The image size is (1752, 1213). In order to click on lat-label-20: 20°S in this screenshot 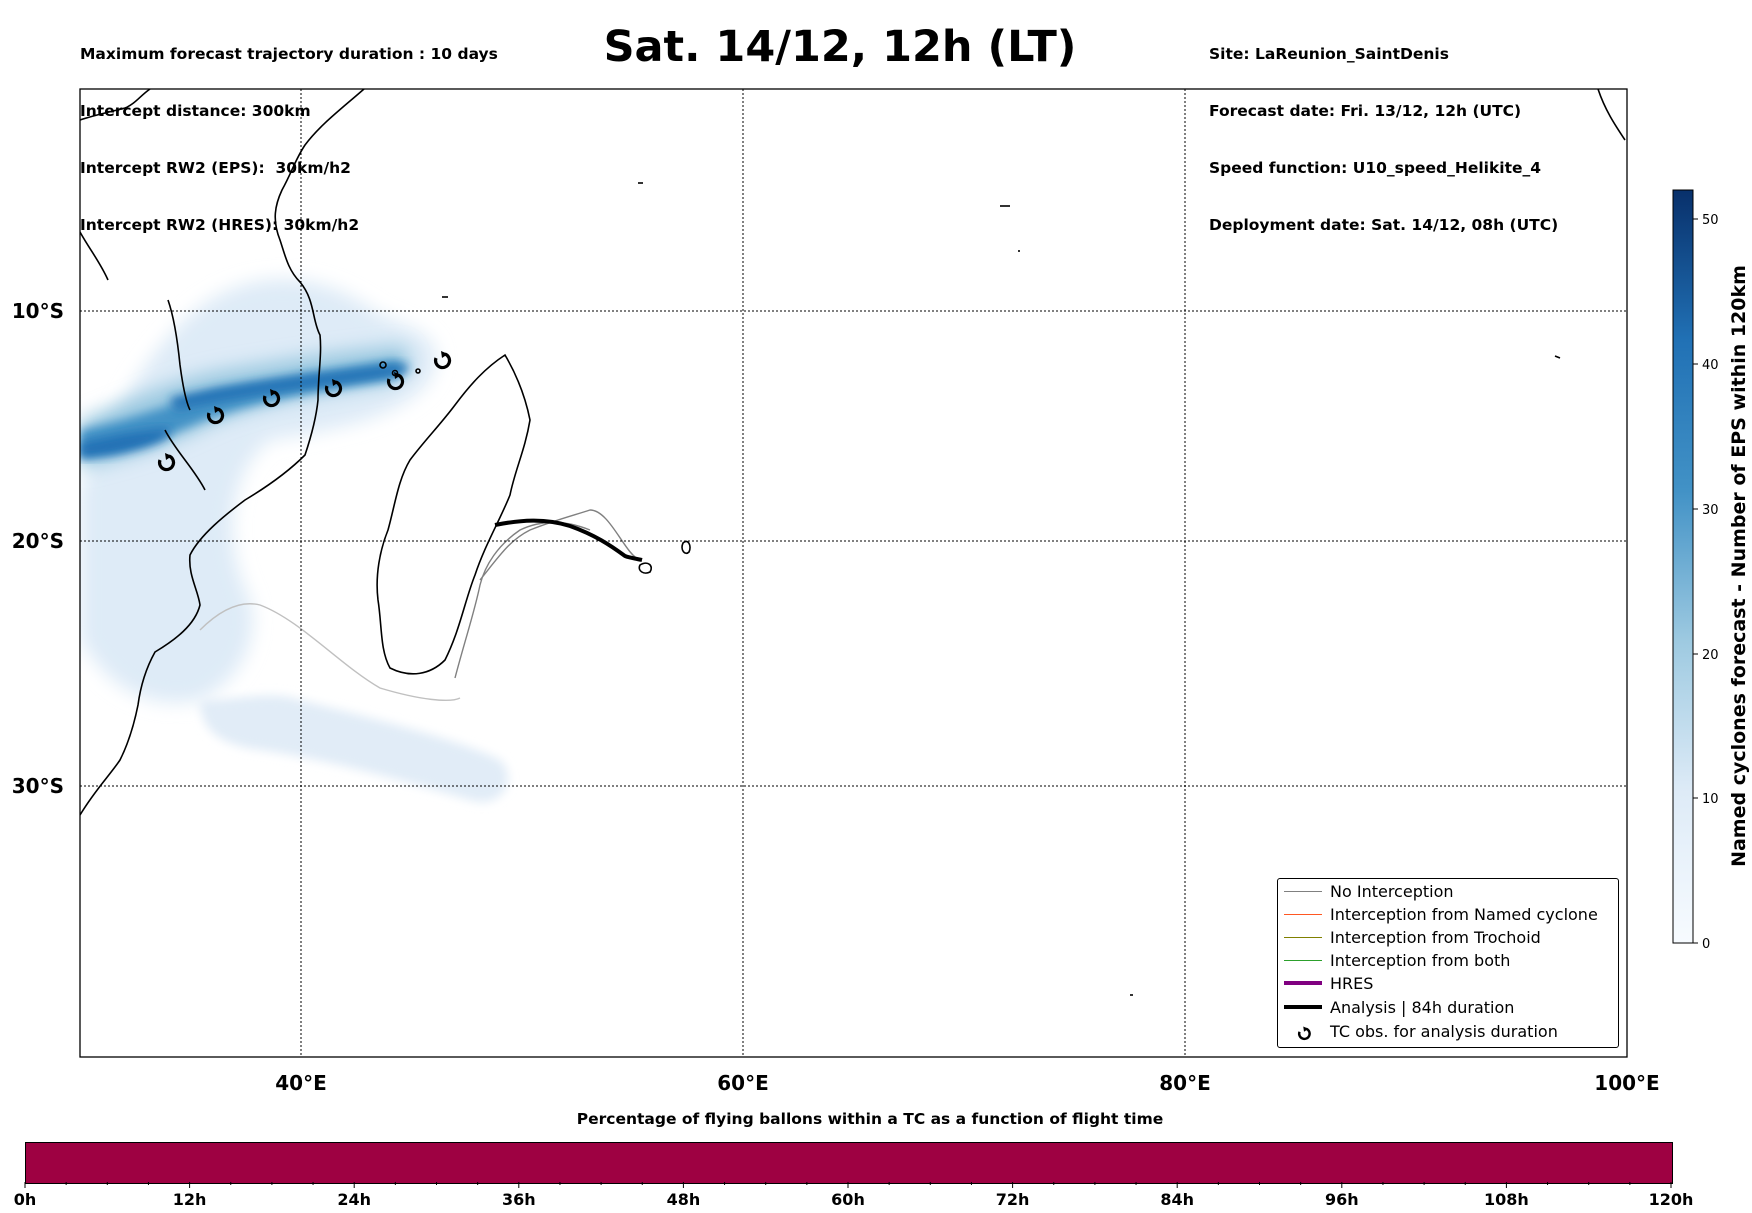, I will do `click(38, 541)`.